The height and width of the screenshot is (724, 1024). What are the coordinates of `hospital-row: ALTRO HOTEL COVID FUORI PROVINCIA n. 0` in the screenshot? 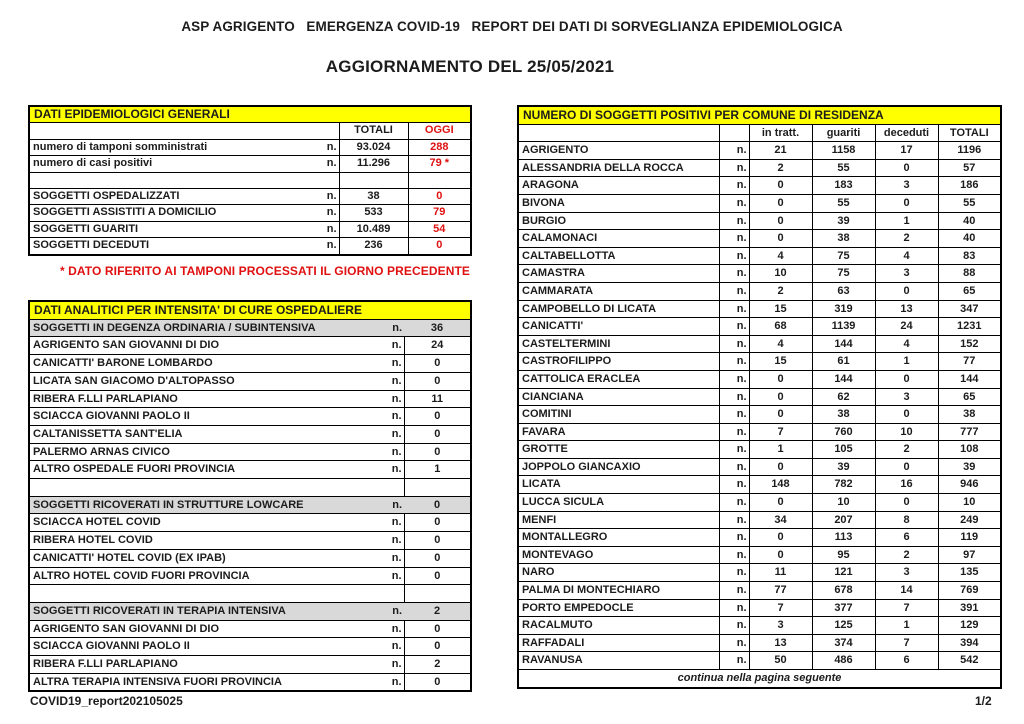 It's located at (250, 576).